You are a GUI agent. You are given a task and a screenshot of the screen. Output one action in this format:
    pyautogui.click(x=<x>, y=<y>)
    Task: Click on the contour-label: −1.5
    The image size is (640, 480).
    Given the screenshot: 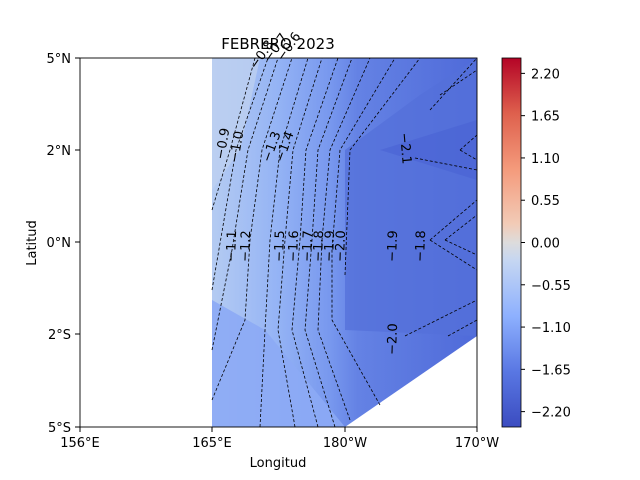 What is the action you would take?
    pyautogui.click(x=280, y=246)
    